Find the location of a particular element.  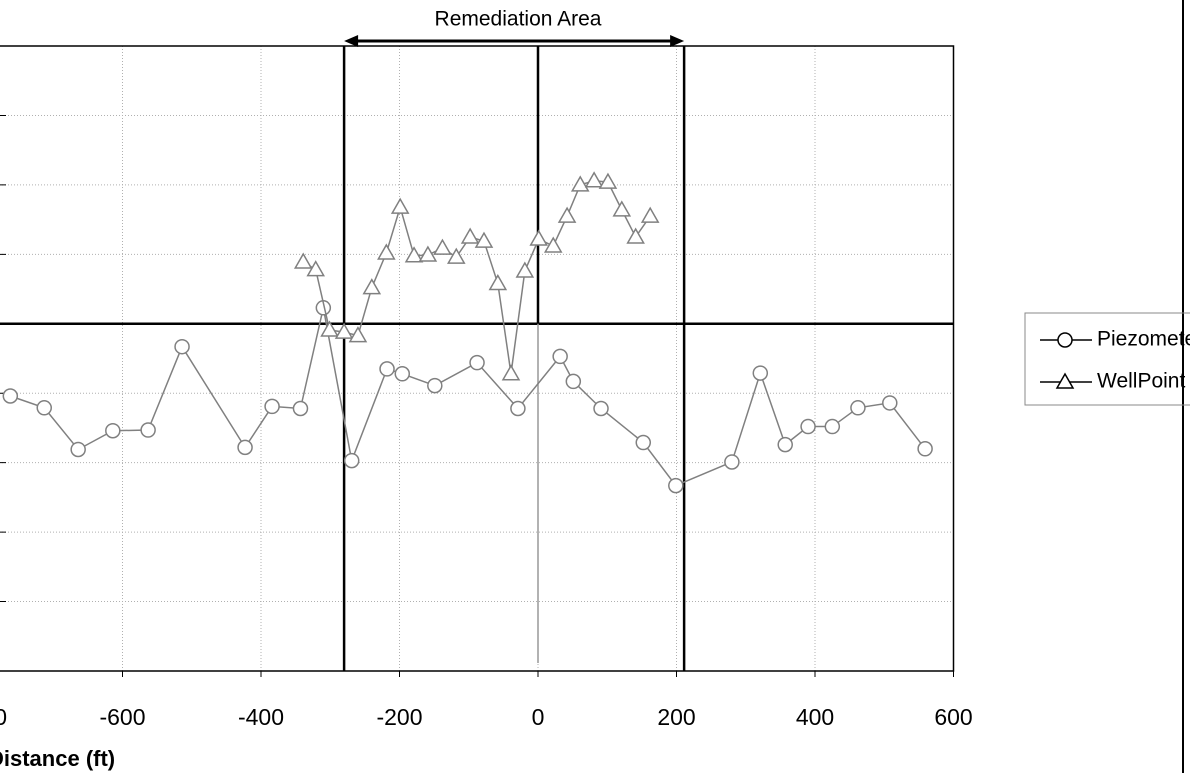

legend-box is located at coordinates (1107, 359).